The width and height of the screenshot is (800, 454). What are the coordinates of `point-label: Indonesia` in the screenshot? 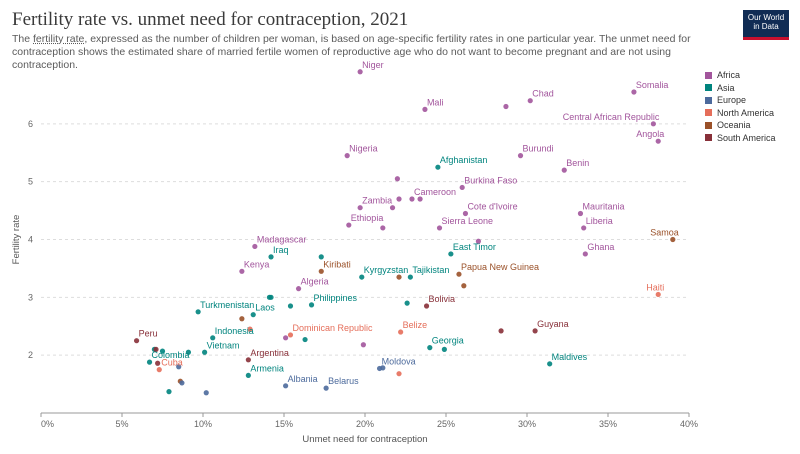 It's located at (234, 331).